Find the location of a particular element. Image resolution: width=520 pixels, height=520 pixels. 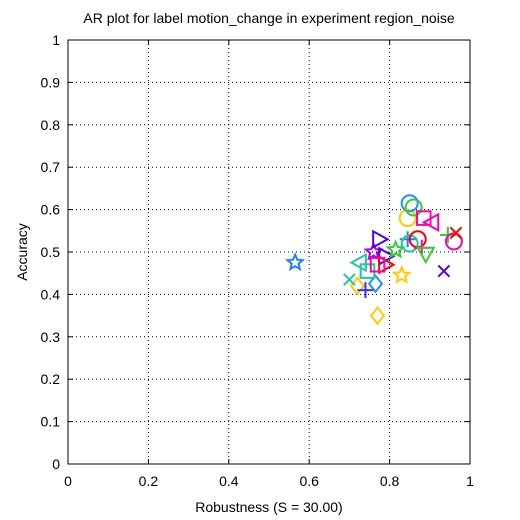

x-axis-label: Robustness (S = 30.00) is located at coordinates (268, 507).